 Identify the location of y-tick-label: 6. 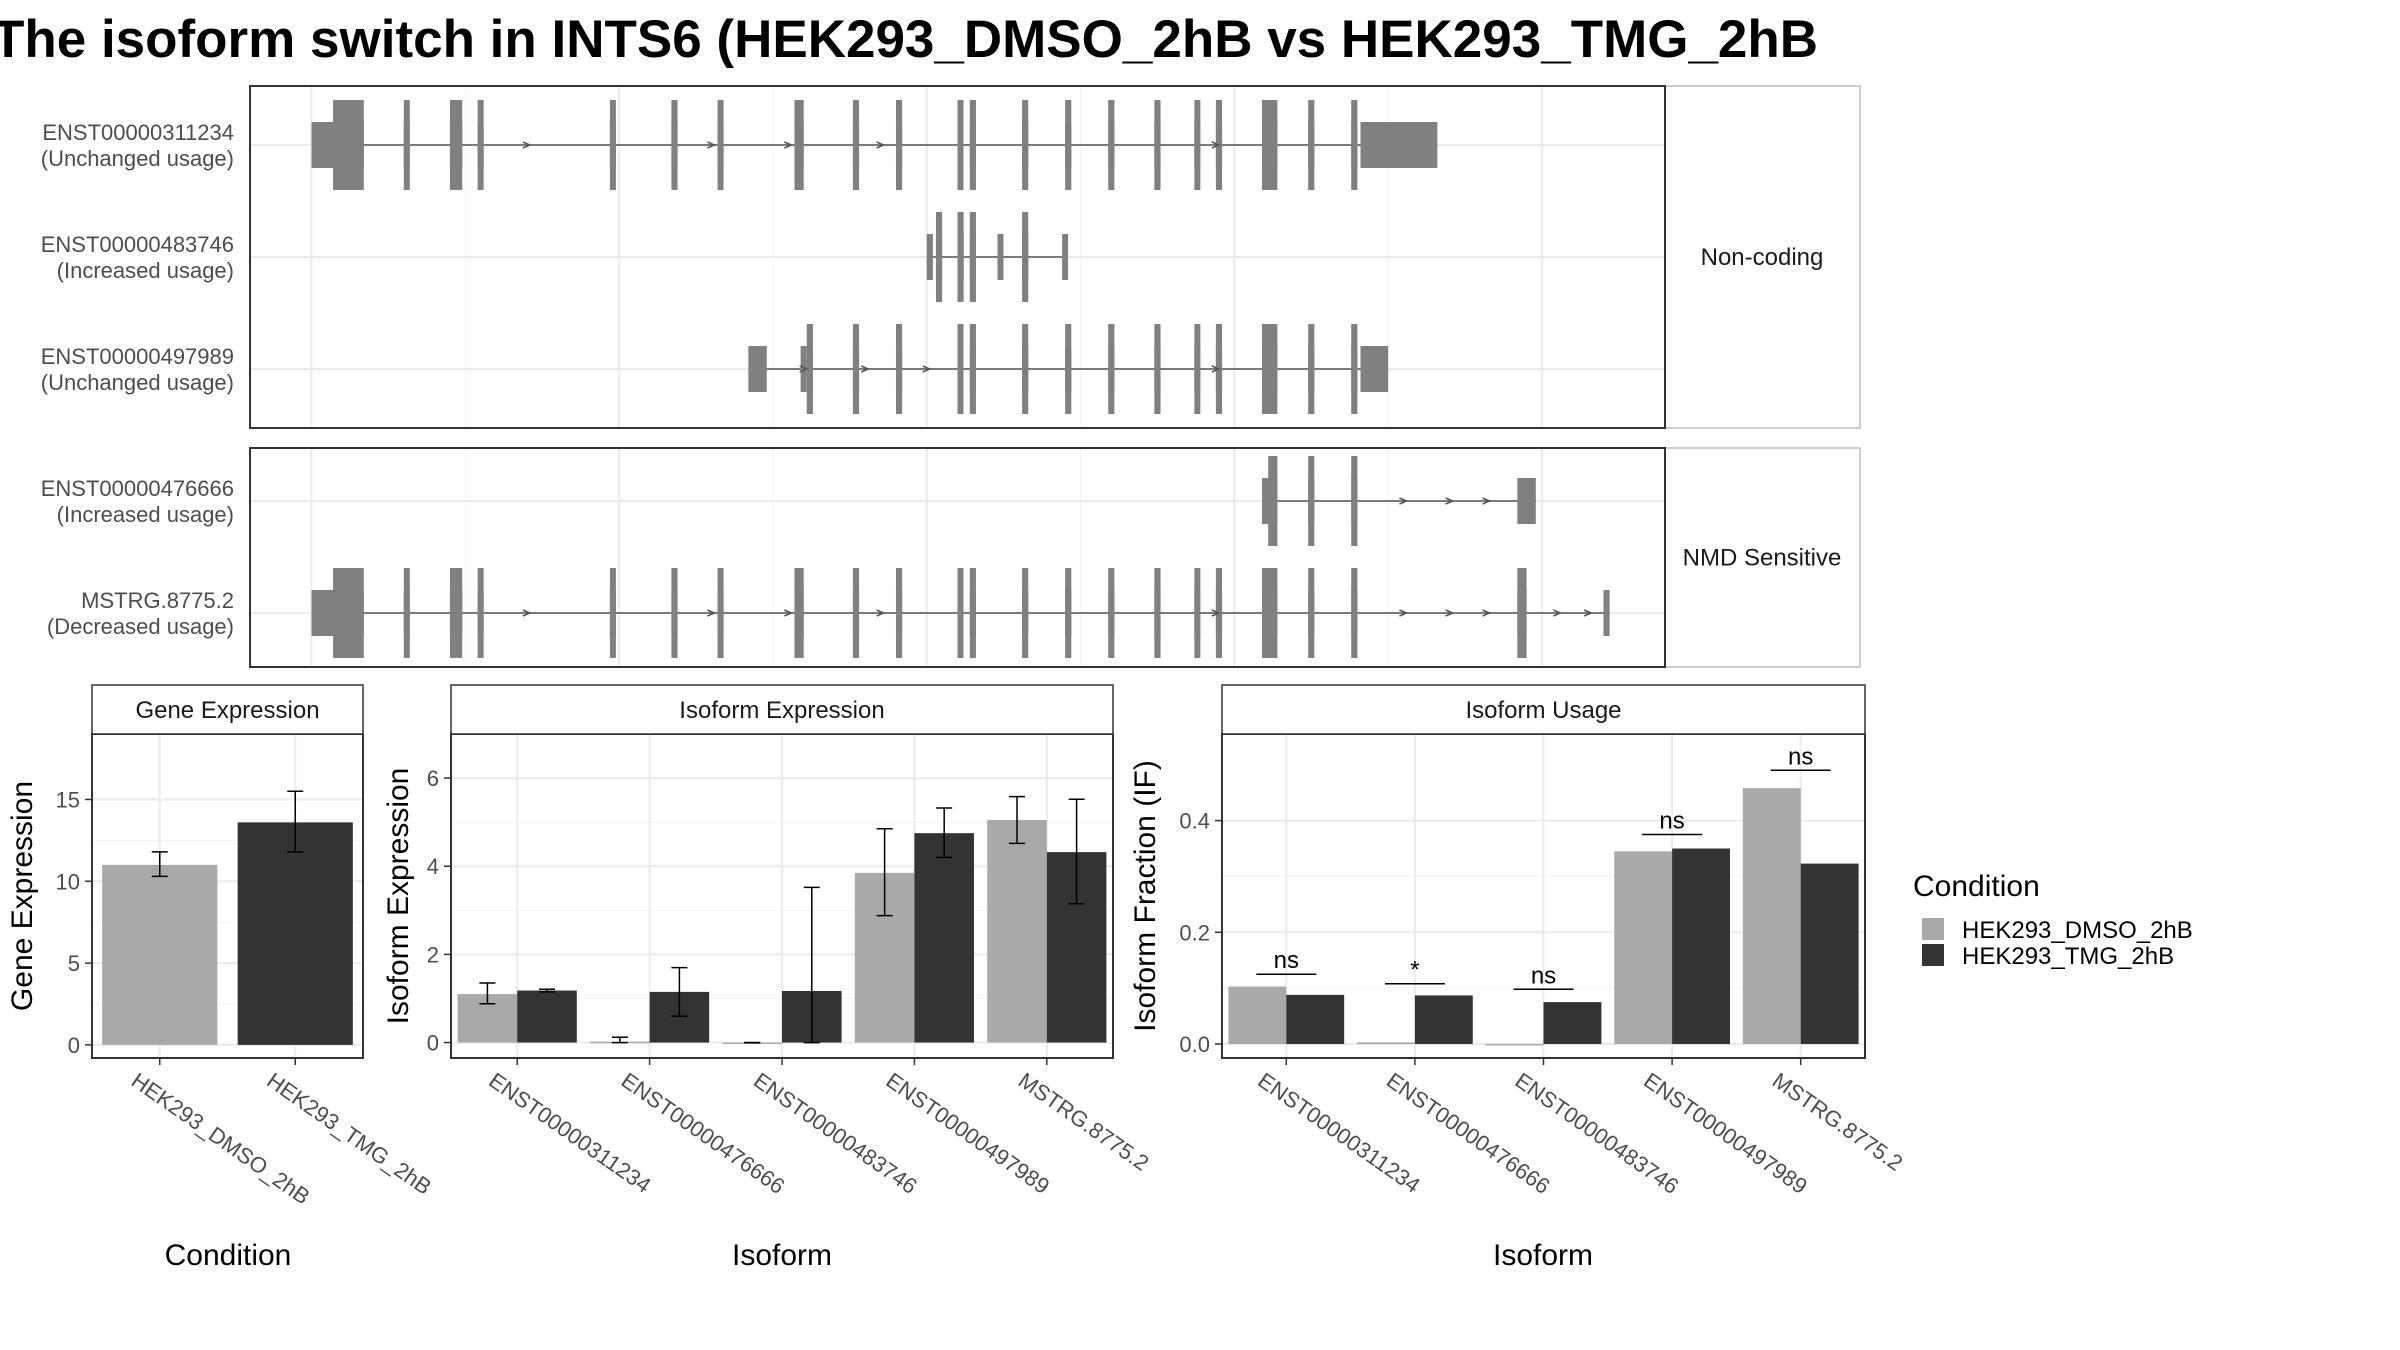
(433, 778).